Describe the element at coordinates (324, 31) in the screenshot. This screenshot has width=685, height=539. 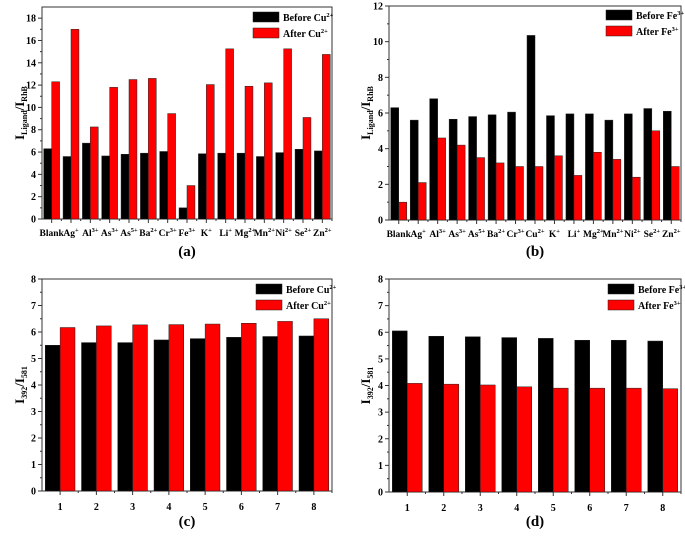
I see `legend-series-charge: 2+` at that location.